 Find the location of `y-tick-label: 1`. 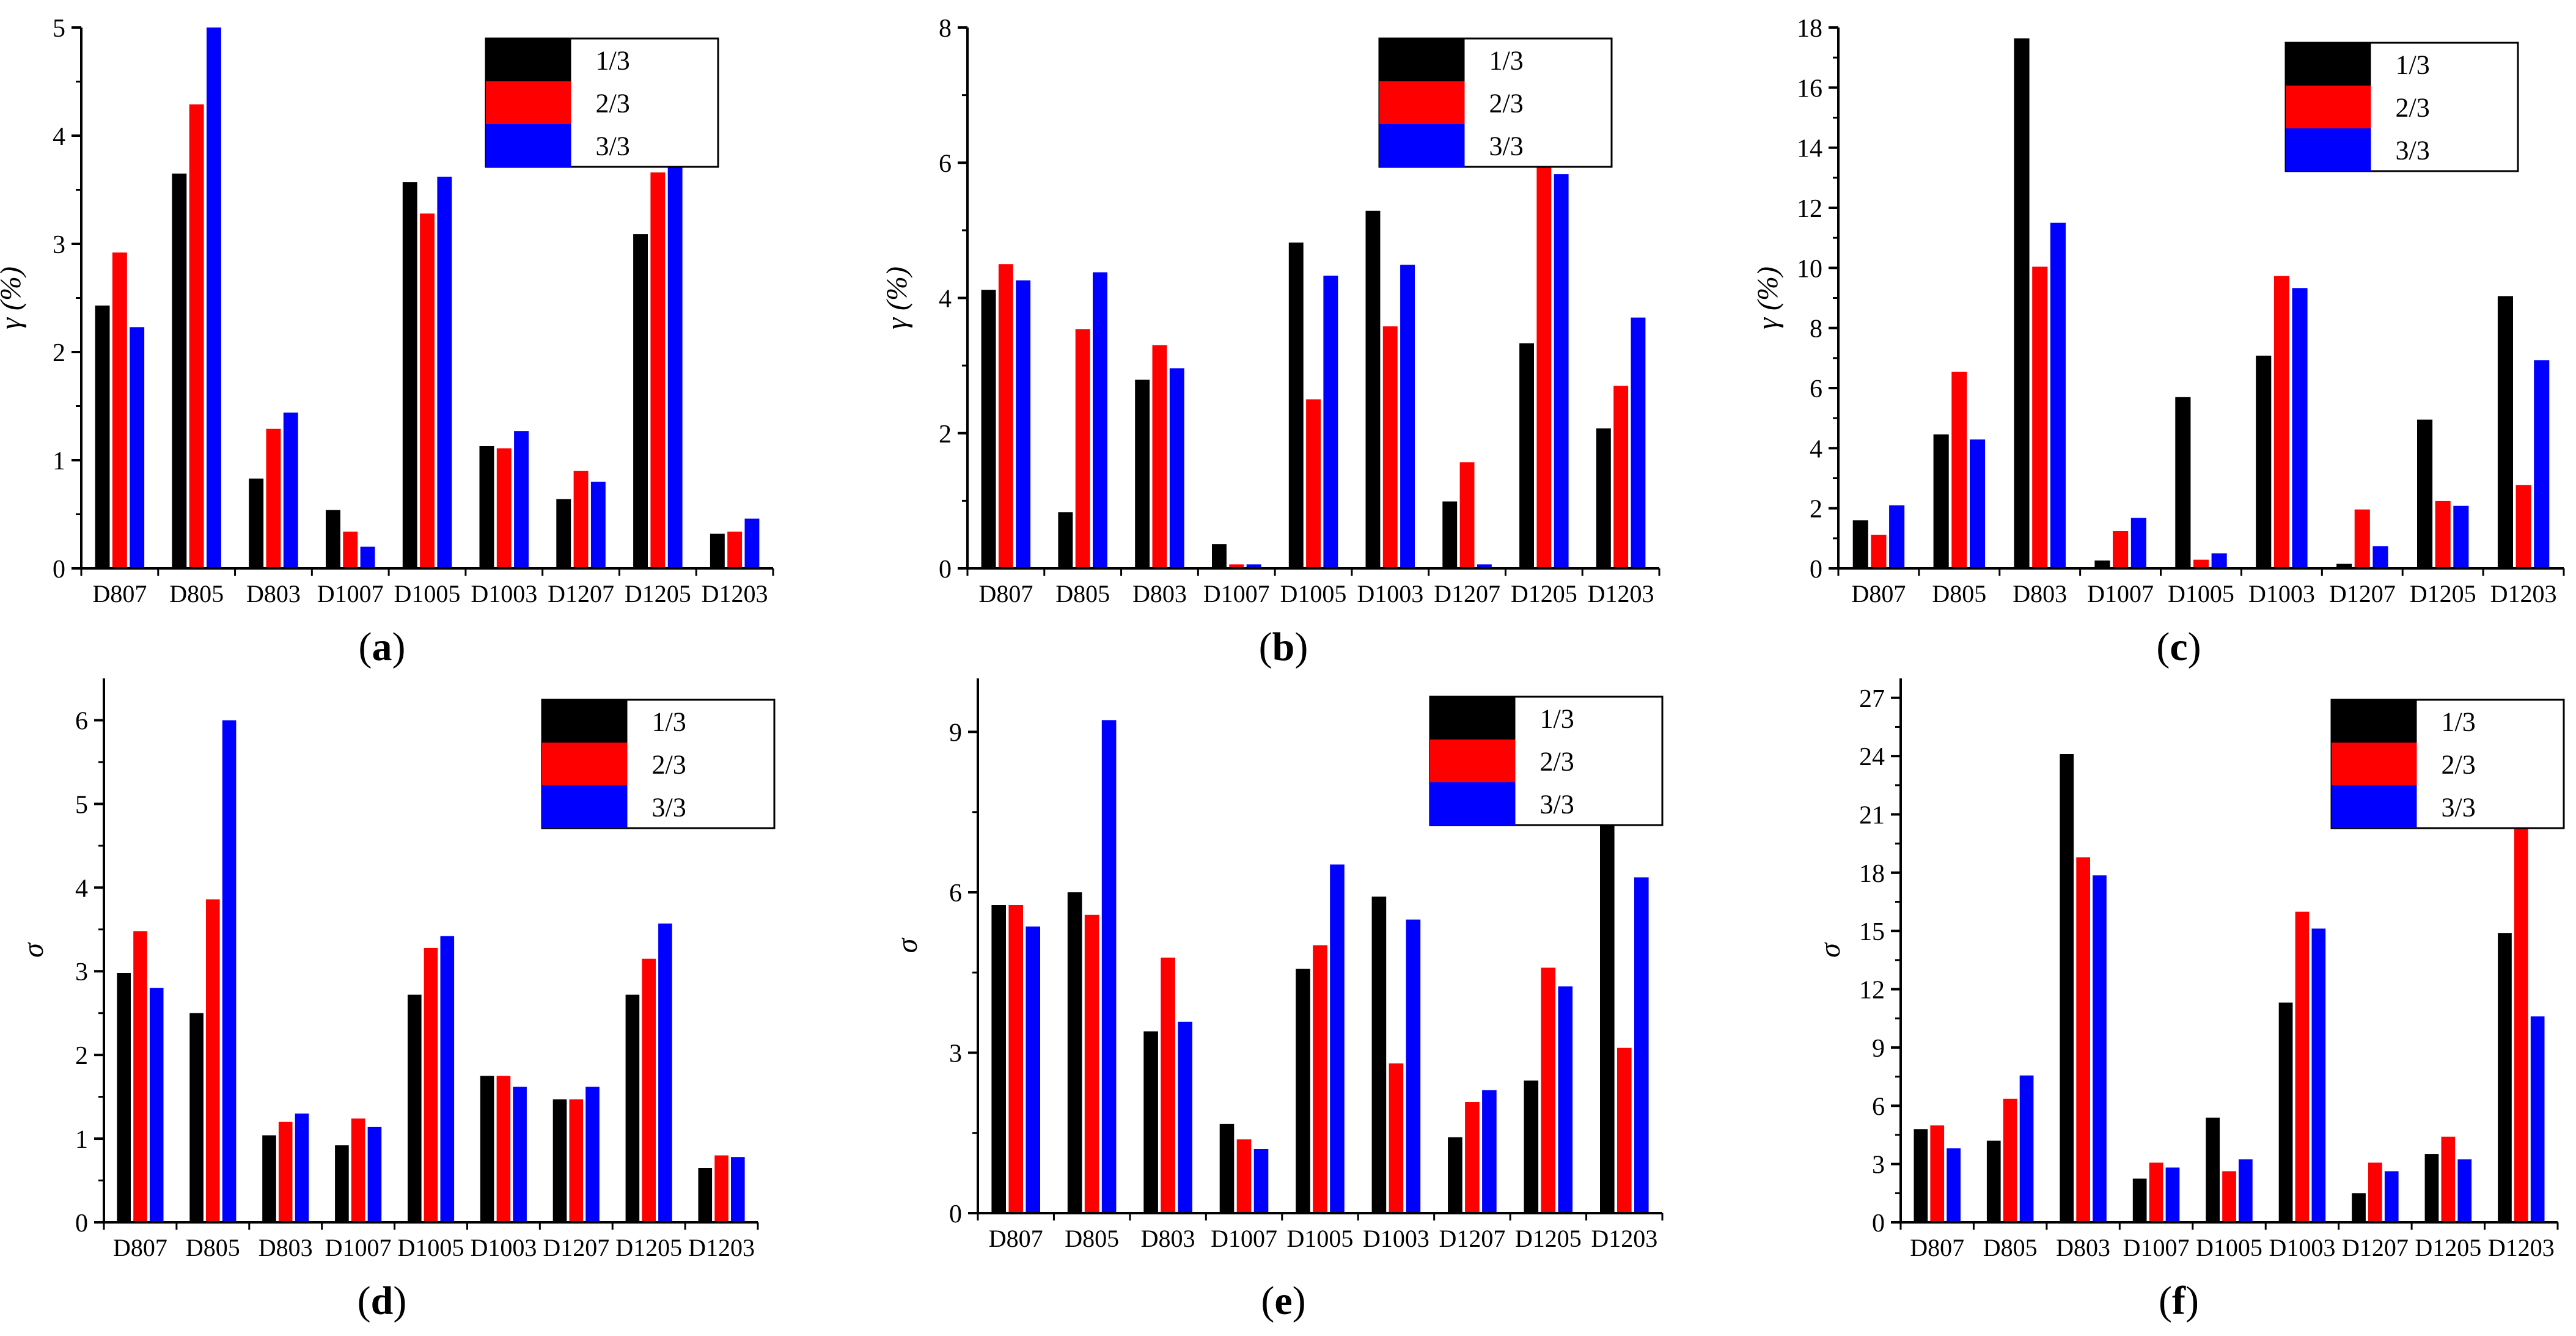

y-tick-label: 1 is located at coordinates (59, 461).